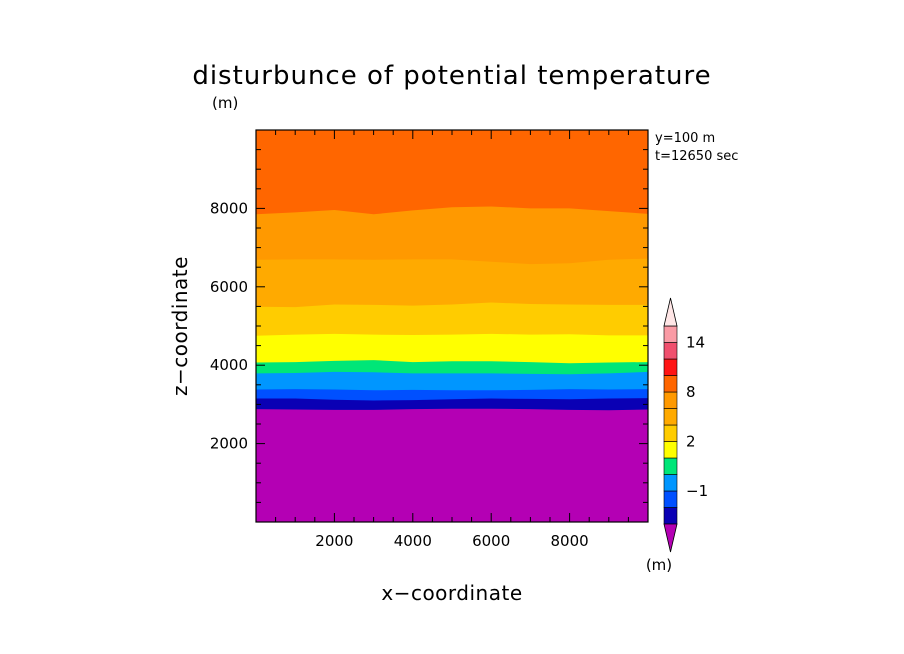 Image resolution: width=904 pixels, height=654 pixels. I want to click on x-tick-label: 2000, so click(334, 541).